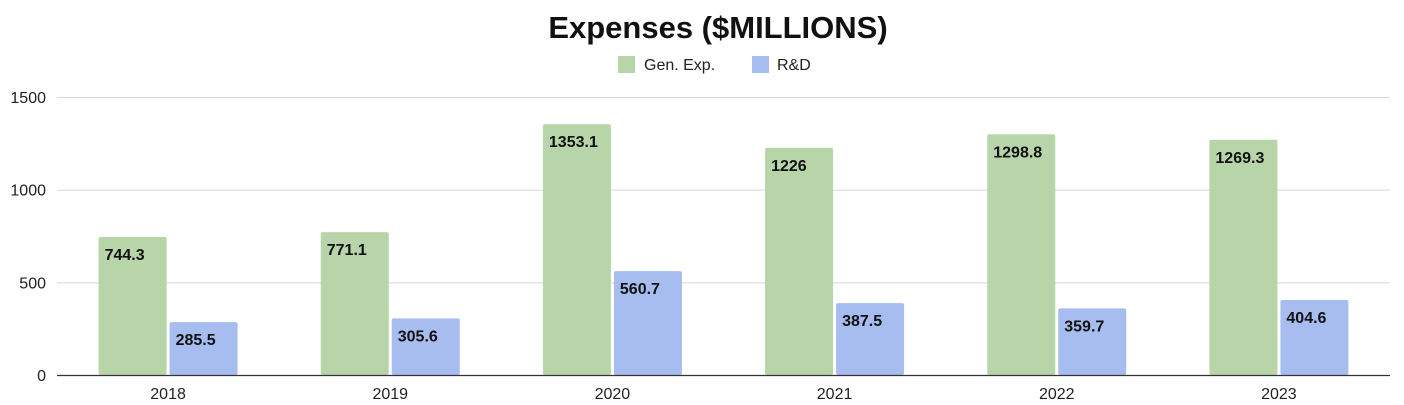 The image size is (1404, 405). Describe the element at coordinates (862, 321) in the screenshot. I see `data-label: 387.5` at that location.